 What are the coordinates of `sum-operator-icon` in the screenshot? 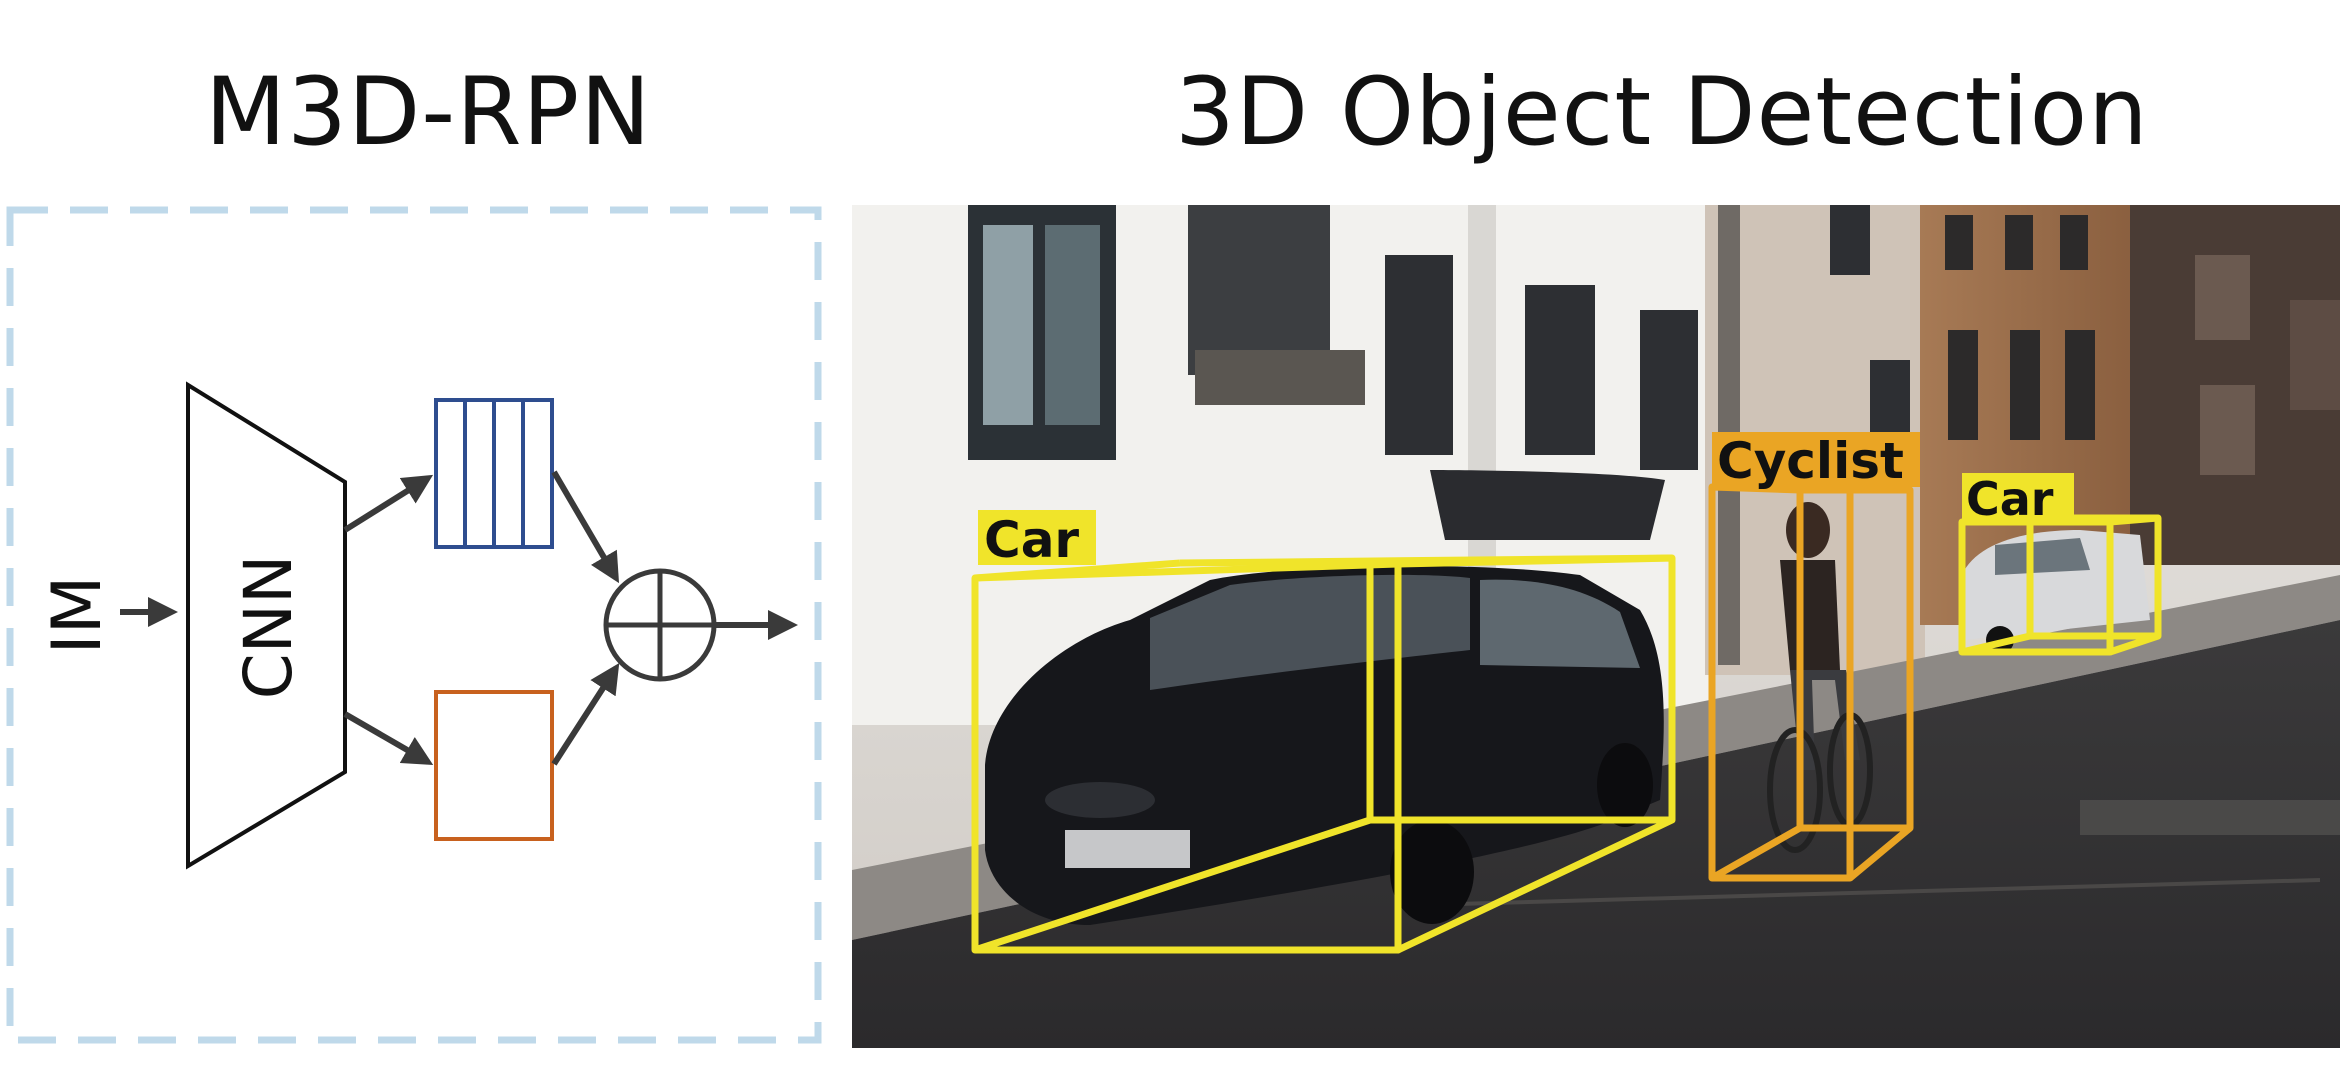 It's located at (660, 625).